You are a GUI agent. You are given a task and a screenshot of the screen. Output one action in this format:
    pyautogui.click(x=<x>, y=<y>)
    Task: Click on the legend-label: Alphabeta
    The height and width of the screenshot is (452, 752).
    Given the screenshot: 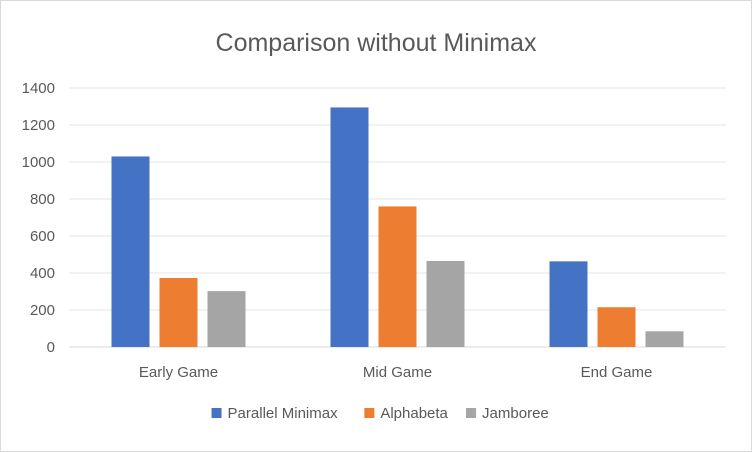 What is the action you would take?
    pyautogui.click(x=414, y=413)
    